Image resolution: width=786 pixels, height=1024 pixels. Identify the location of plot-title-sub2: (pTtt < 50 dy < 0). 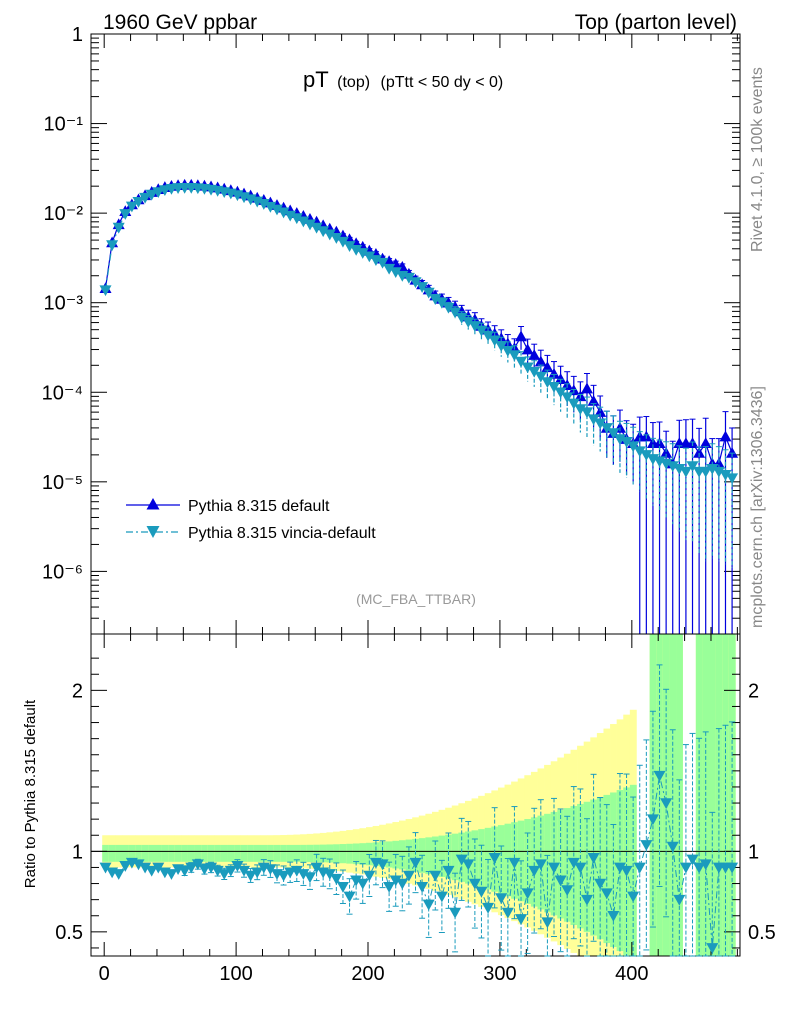
(442, 82).